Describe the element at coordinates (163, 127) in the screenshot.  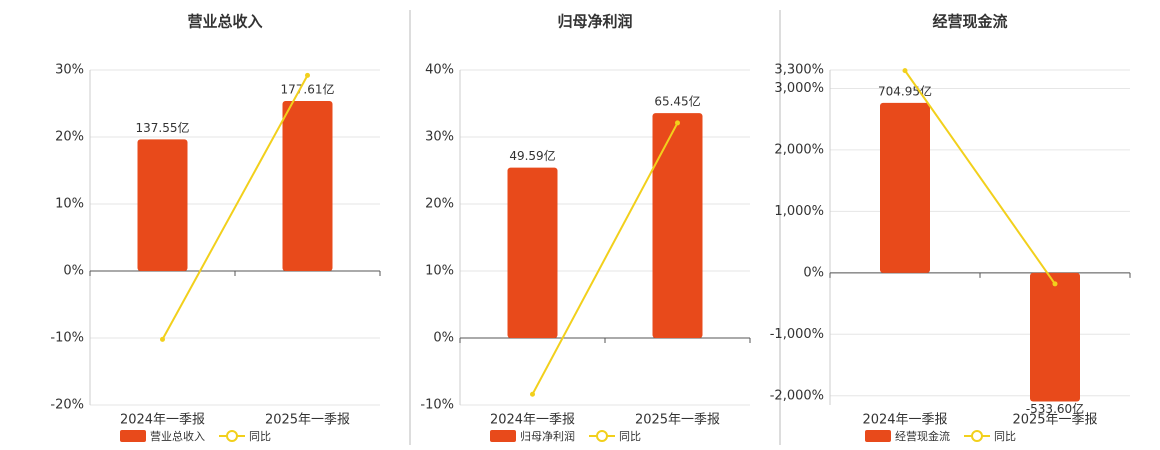
I see `data-label: 137.55亿` at that location.